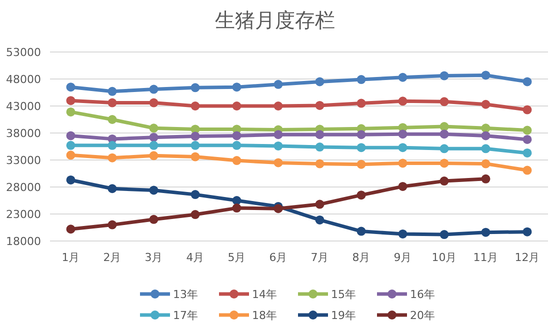 Image resolution: width=550 pixels, height=331 pixels. I want to click on x-tick-label: 8月, so click(361, 257).